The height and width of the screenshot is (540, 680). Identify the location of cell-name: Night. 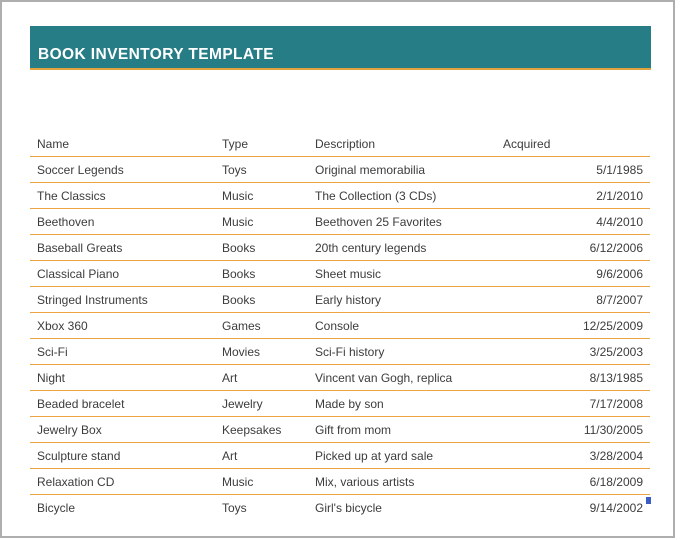
(126, 377).